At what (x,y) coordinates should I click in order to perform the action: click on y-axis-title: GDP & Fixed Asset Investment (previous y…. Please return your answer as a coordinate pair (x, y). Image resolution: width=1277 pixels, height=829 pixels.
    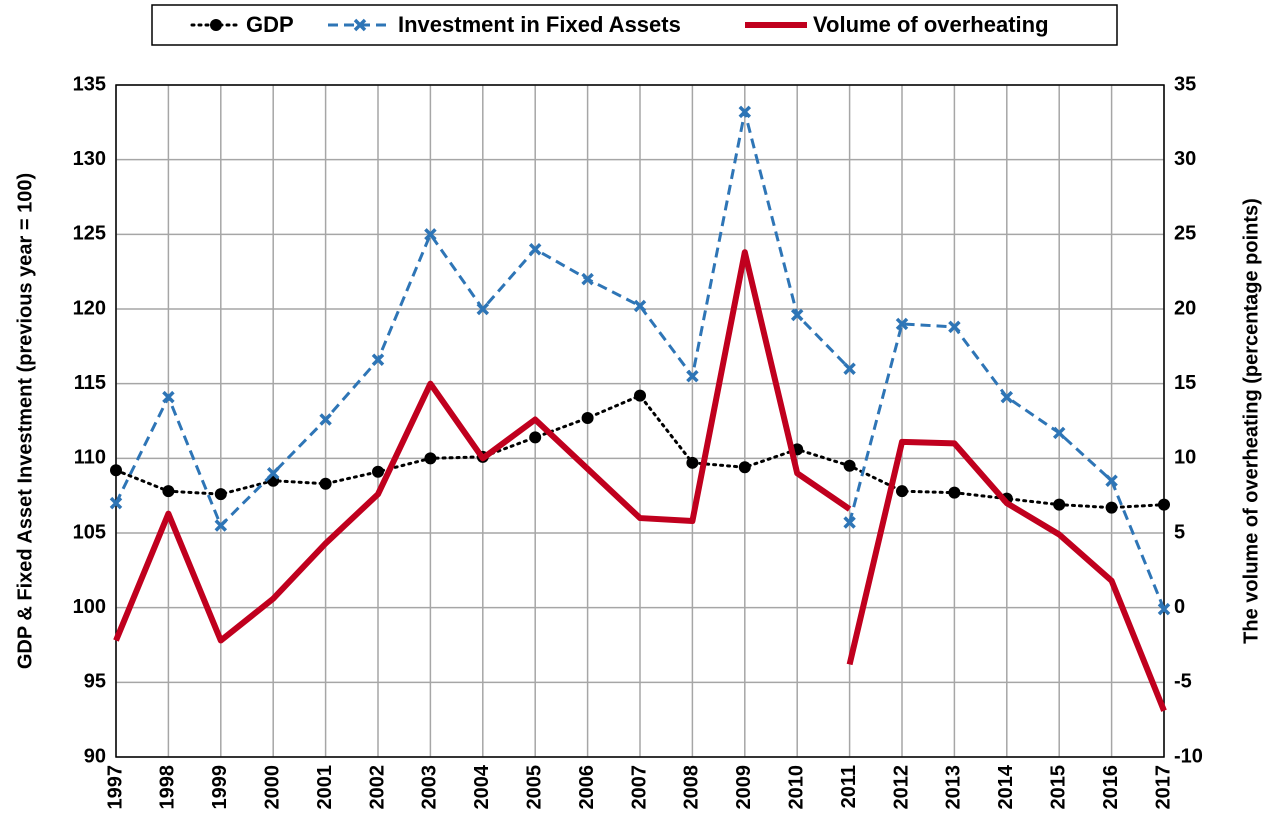
    Looking at the image, I should click on (25, 421).